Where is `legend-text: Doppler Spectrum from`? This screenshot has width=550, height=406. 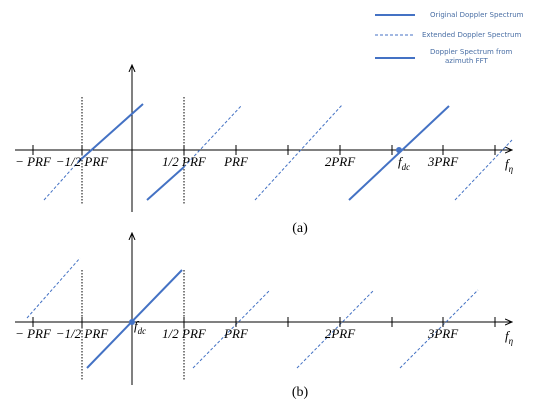
legend-text: Doppler Spectrum from is located at coordinates (471, 52).